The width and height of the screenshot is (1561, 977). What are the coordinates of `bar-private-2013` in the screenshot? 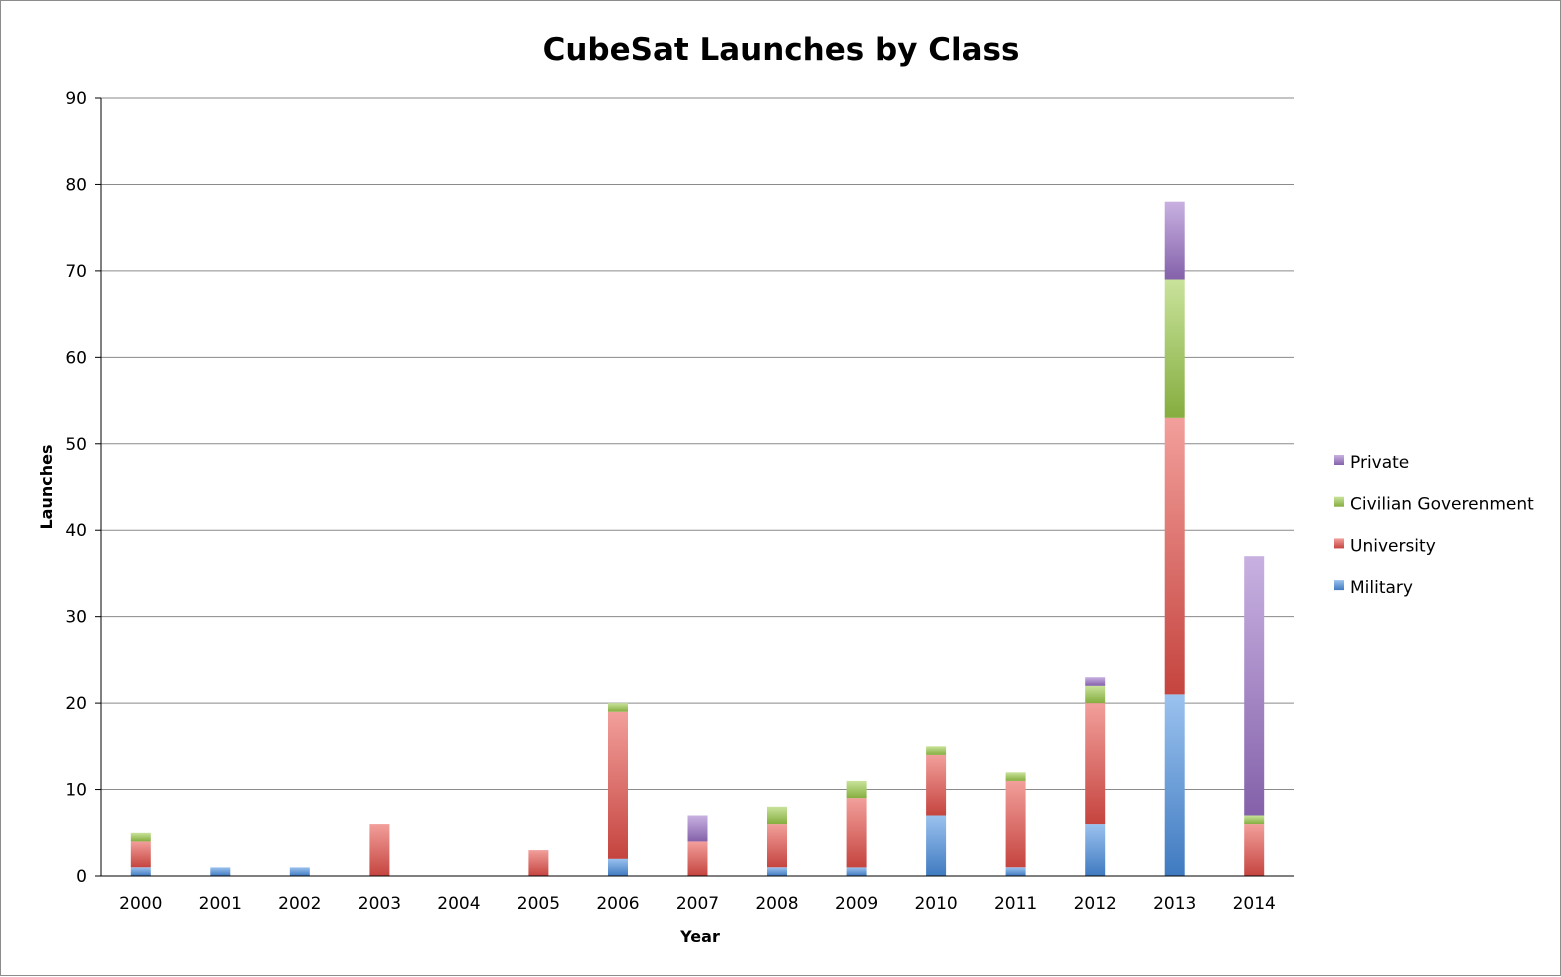 It's located at (1174, 240).